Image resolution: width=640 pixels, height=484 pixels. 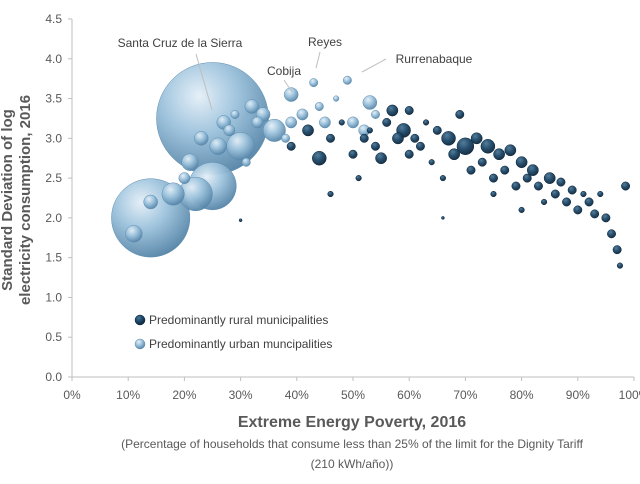 I want to click on x-tick-label: 90%, so click(x=578, y=395).